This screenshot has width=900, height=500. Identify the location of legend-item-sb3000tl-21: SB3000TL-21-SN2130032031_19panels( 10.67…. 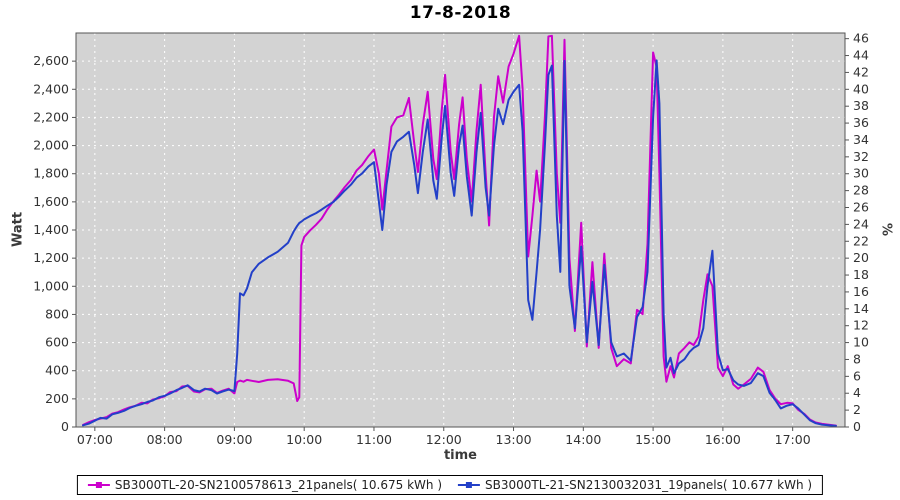
(635, 485).